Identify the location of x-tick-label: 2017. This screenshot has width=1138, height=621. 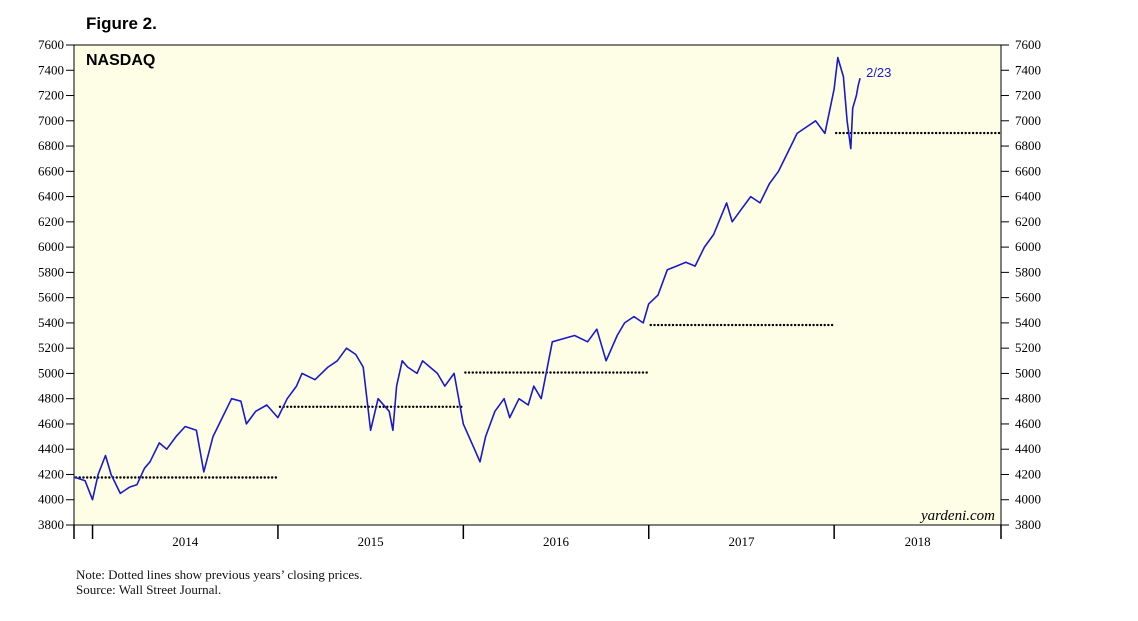
(741, 541).